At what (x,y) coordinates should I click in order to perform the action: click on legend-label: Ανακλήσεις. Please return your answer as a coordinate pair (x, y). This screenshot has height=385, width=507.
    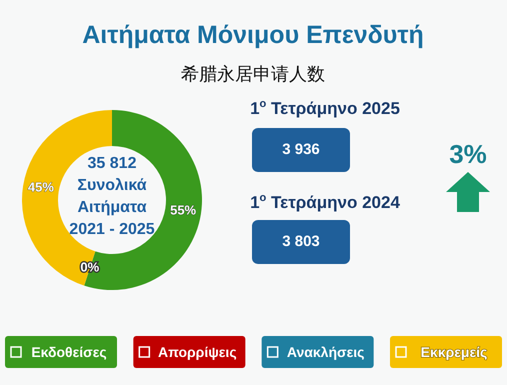
    Looking at the image, I should click on (325, 352).